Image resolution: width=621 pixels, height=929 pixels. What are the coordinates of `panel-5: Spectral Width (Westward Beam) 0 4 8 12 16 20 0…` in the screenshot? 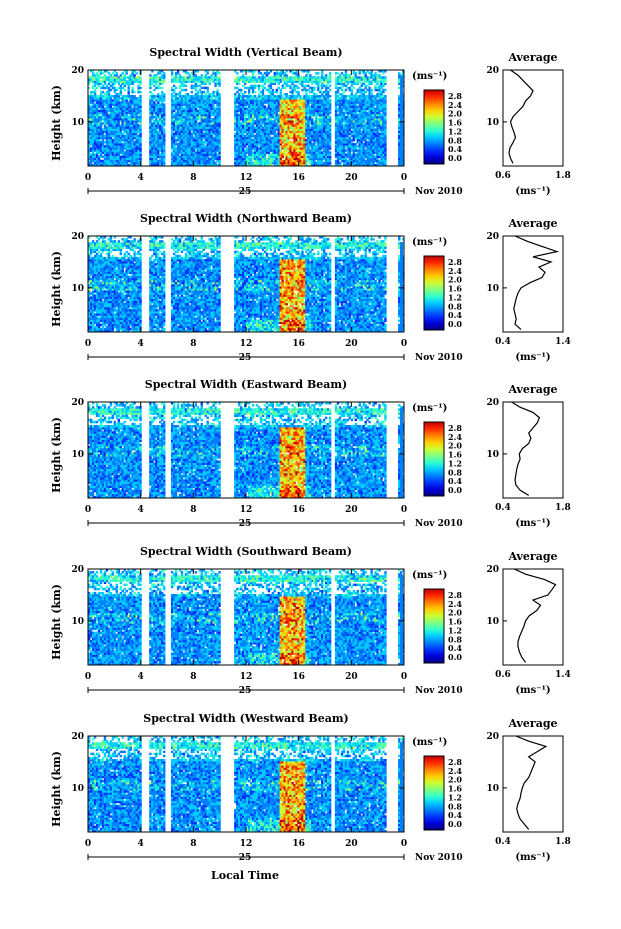 It's located at (310, 787).